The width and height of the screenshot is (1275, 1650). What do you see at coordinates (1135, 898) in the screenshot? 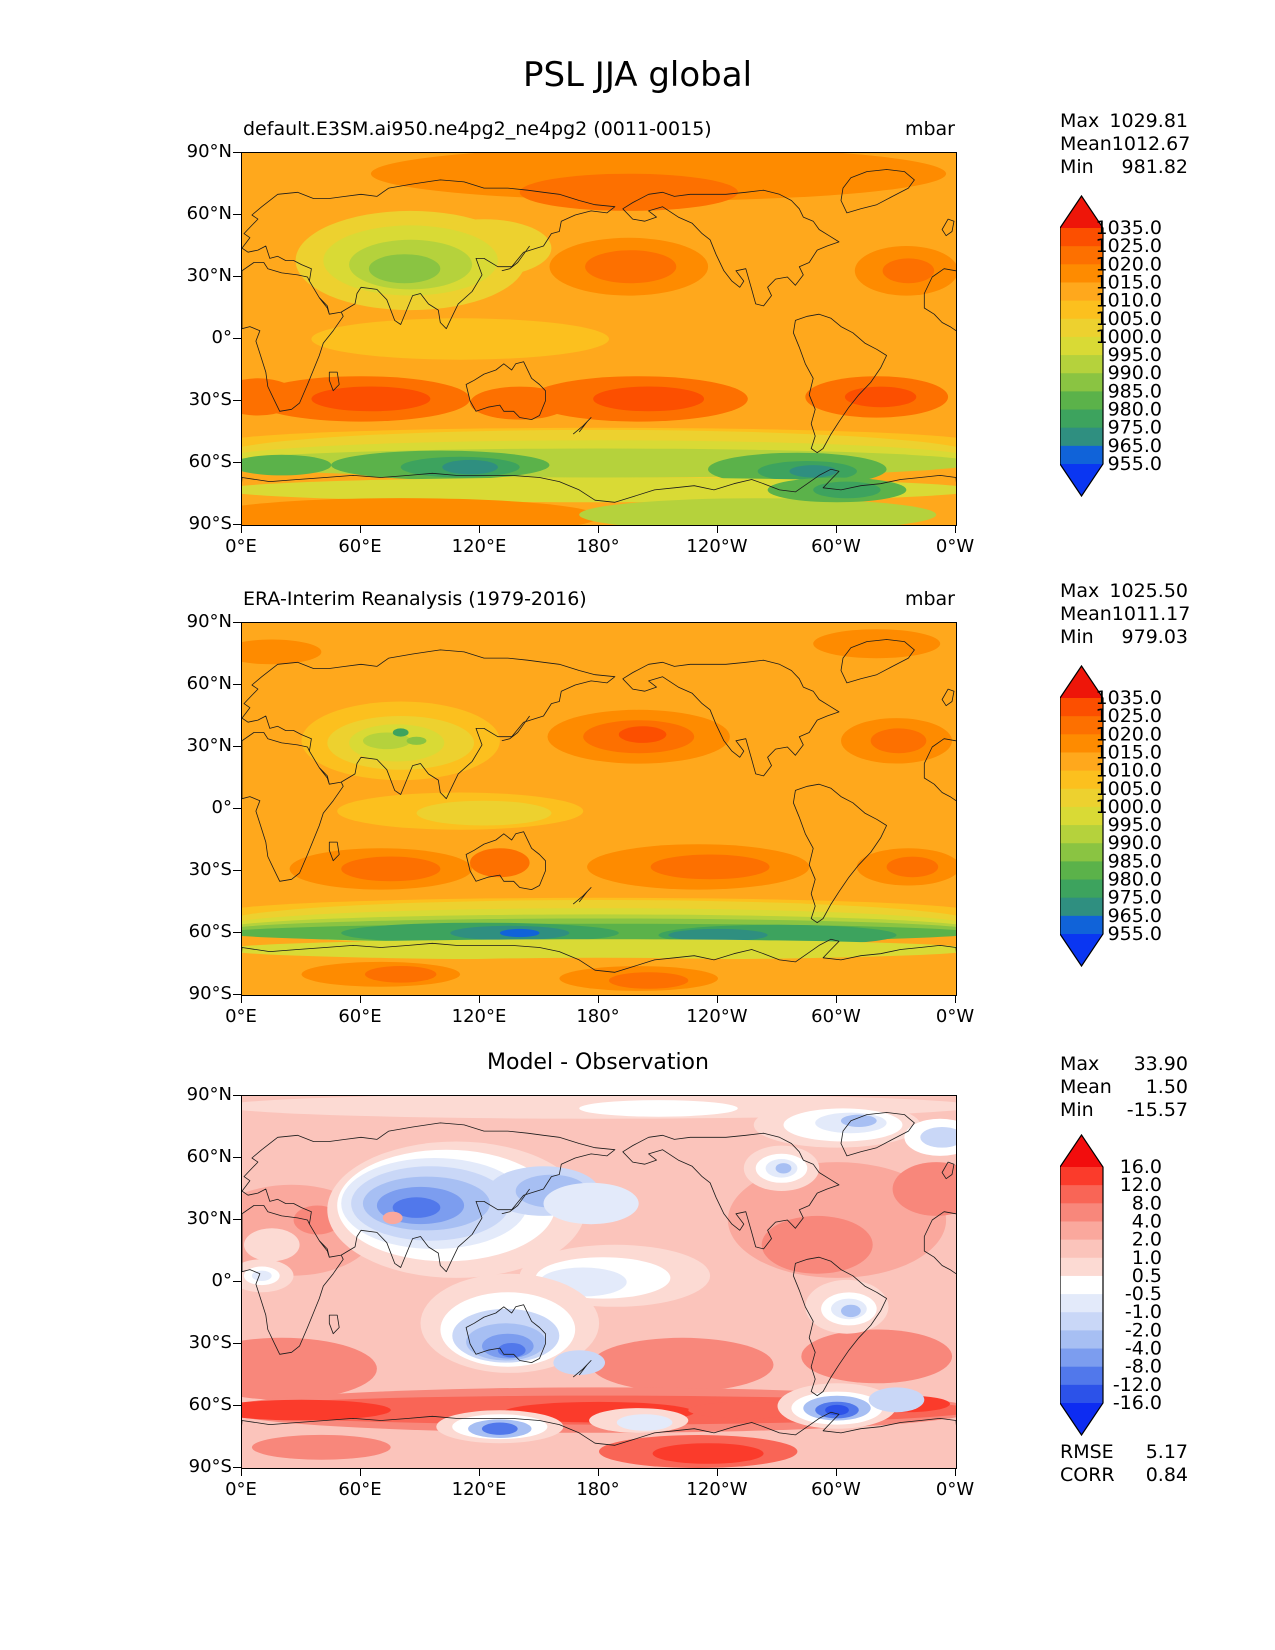
I see `colorbar-tick-label: 975.0` at bounding box center [1135, 898].